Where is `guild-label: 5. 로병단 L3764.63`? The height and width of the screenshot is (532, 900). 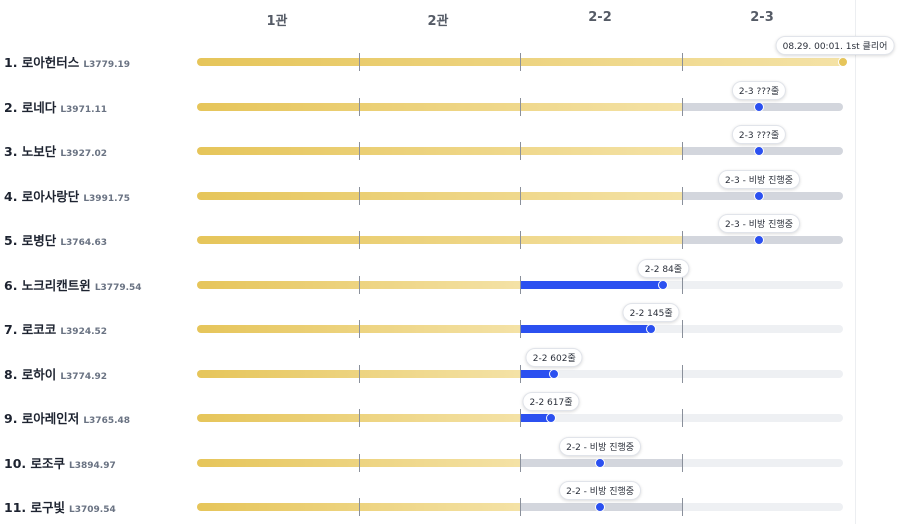 guild-label: 5. 로병단 L3764.63 is located at coordinates (55, 240).